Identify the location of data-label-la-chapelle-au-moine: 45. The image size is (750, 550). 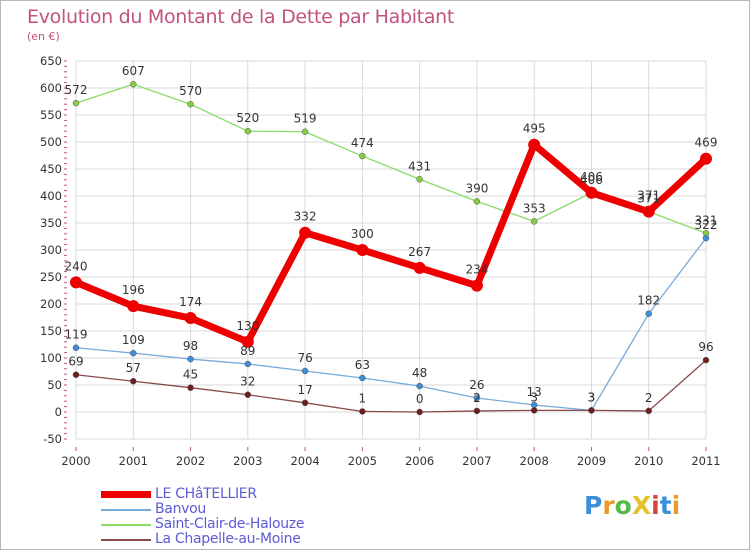
(190, 375).